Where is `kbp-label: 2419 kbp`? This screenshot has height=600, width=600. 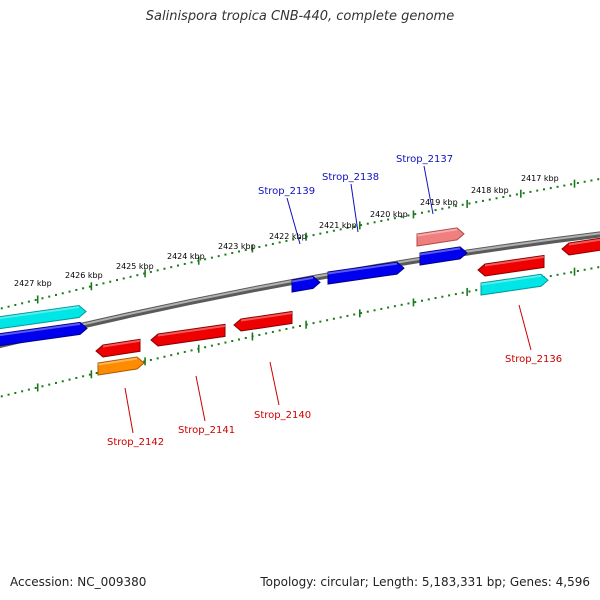
kbp-label: 2419 kbp is located at coordinates (439, 202).